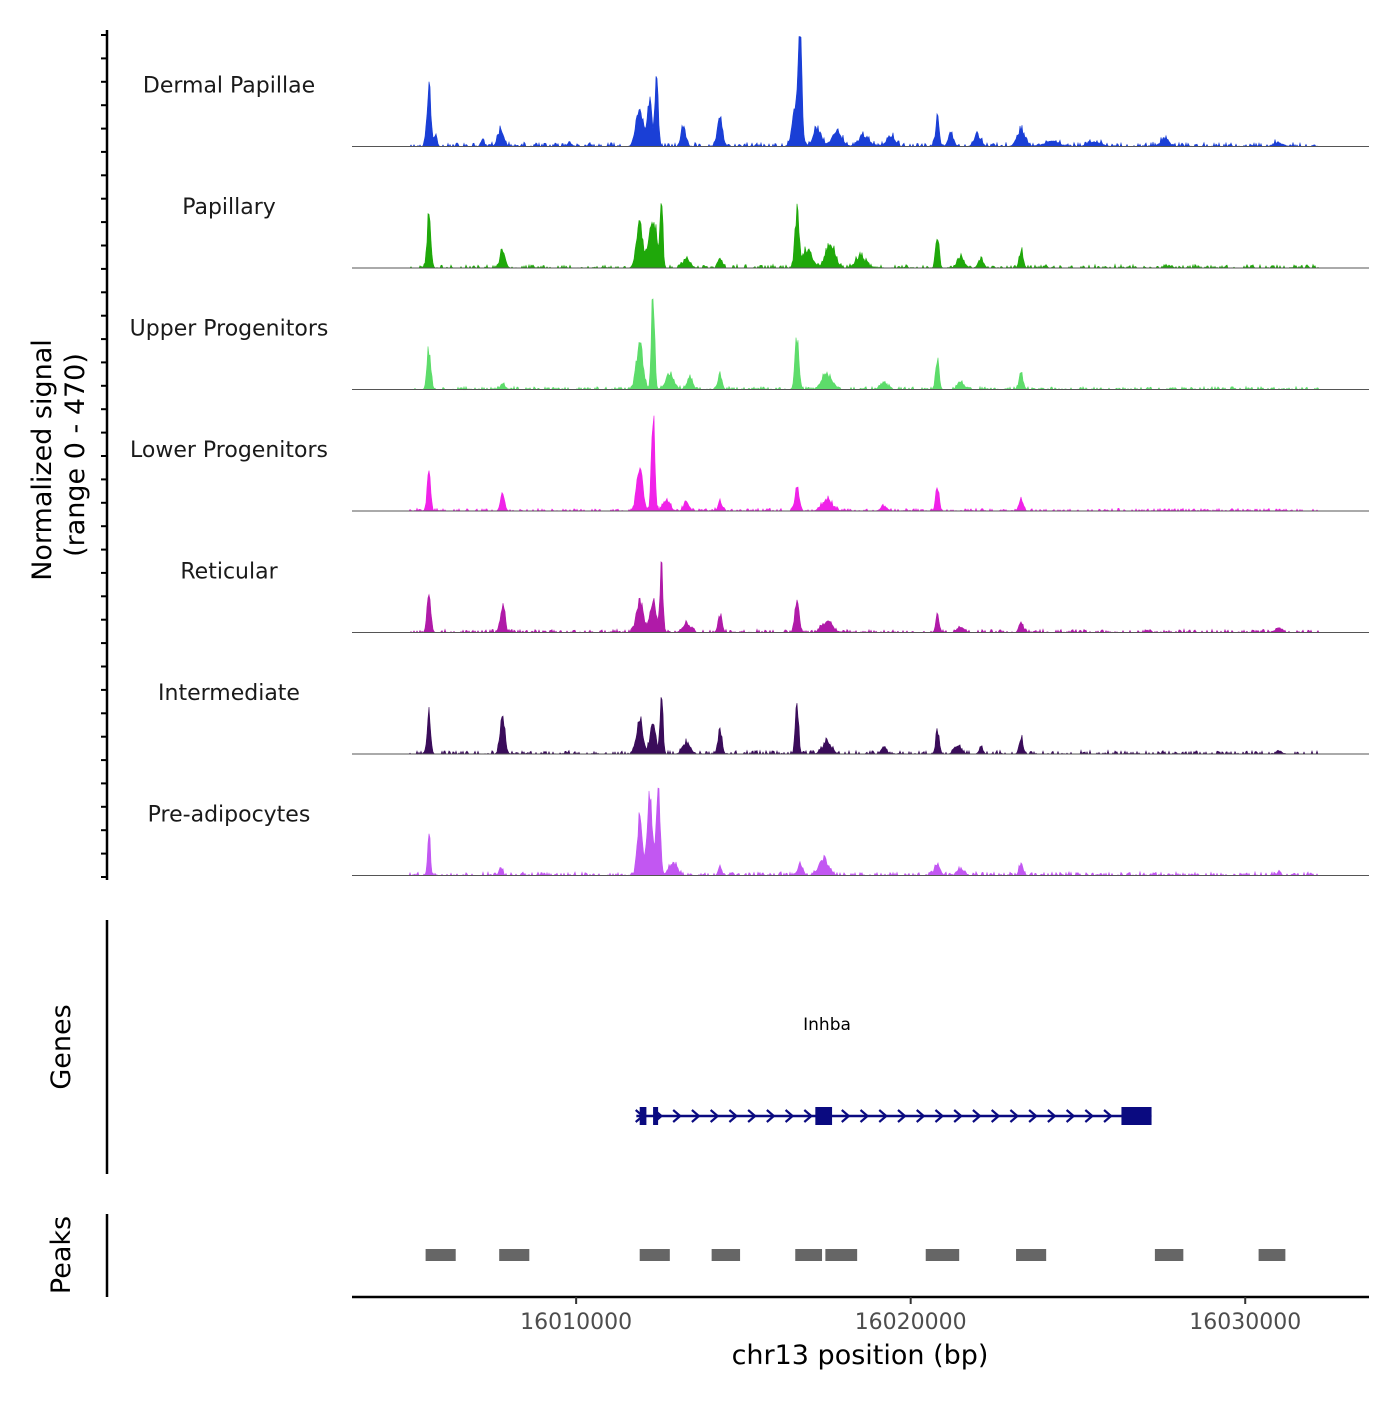 The height and width of the screenshot is (1404, 1400). Describe the element at coordinates (105, 455) in the screenshot. I see `signal-axis` at that location.